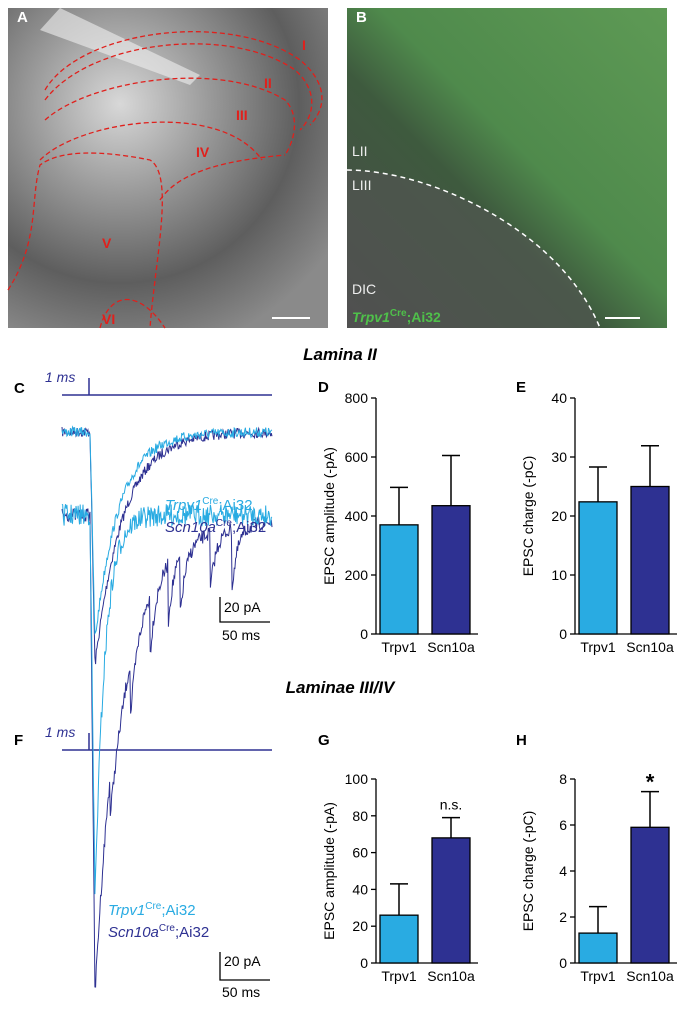 This screenshot has height=1015, width=679. I want to click on dark-region, so click(473, 249).